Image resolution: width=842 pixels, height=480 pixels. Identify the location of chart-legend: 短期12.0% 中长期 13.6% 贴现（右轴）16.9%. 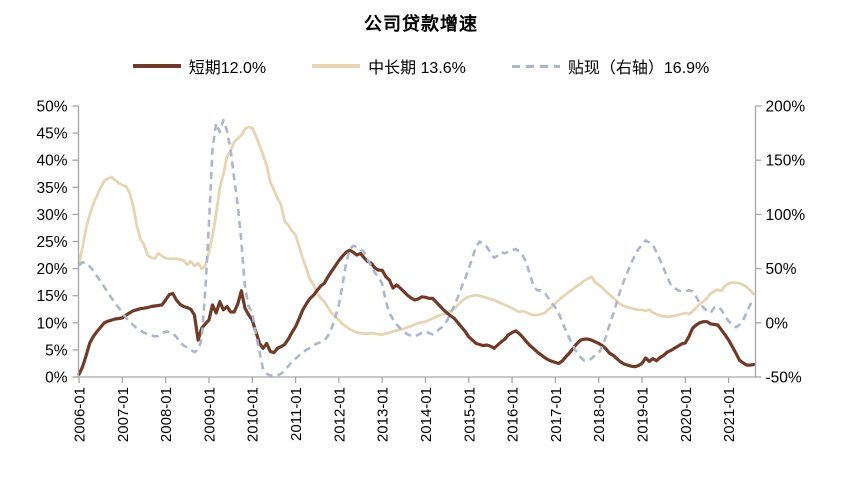
(421, 66).